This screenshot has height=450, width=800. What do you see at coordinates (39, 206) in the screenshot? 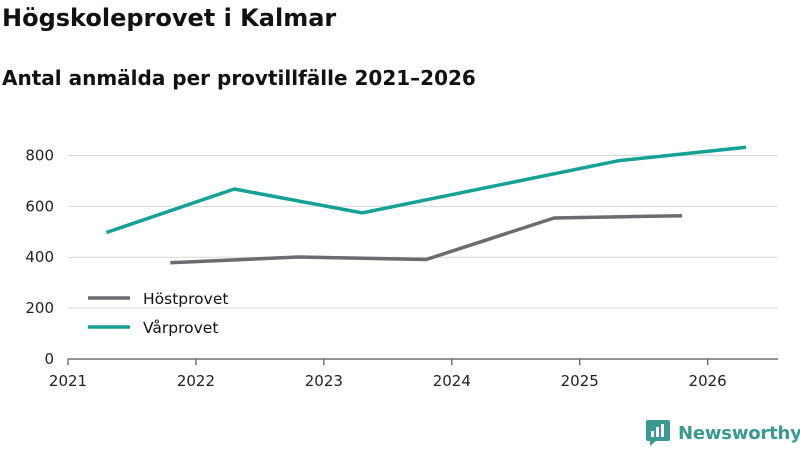
I see `y-tick-label: 600` at bounding box center [39, 206].